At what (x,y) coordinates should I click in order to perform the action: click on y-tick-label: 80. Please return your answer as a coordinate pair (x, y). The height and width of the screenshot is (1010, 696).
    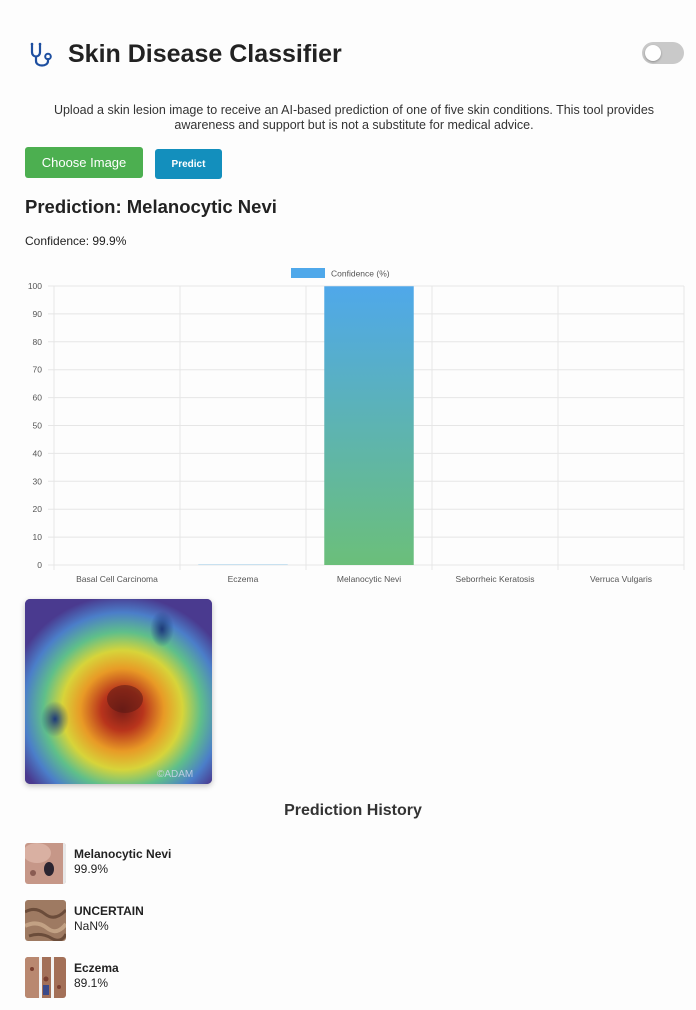
    Looking at the image, I should click on (38, 342).